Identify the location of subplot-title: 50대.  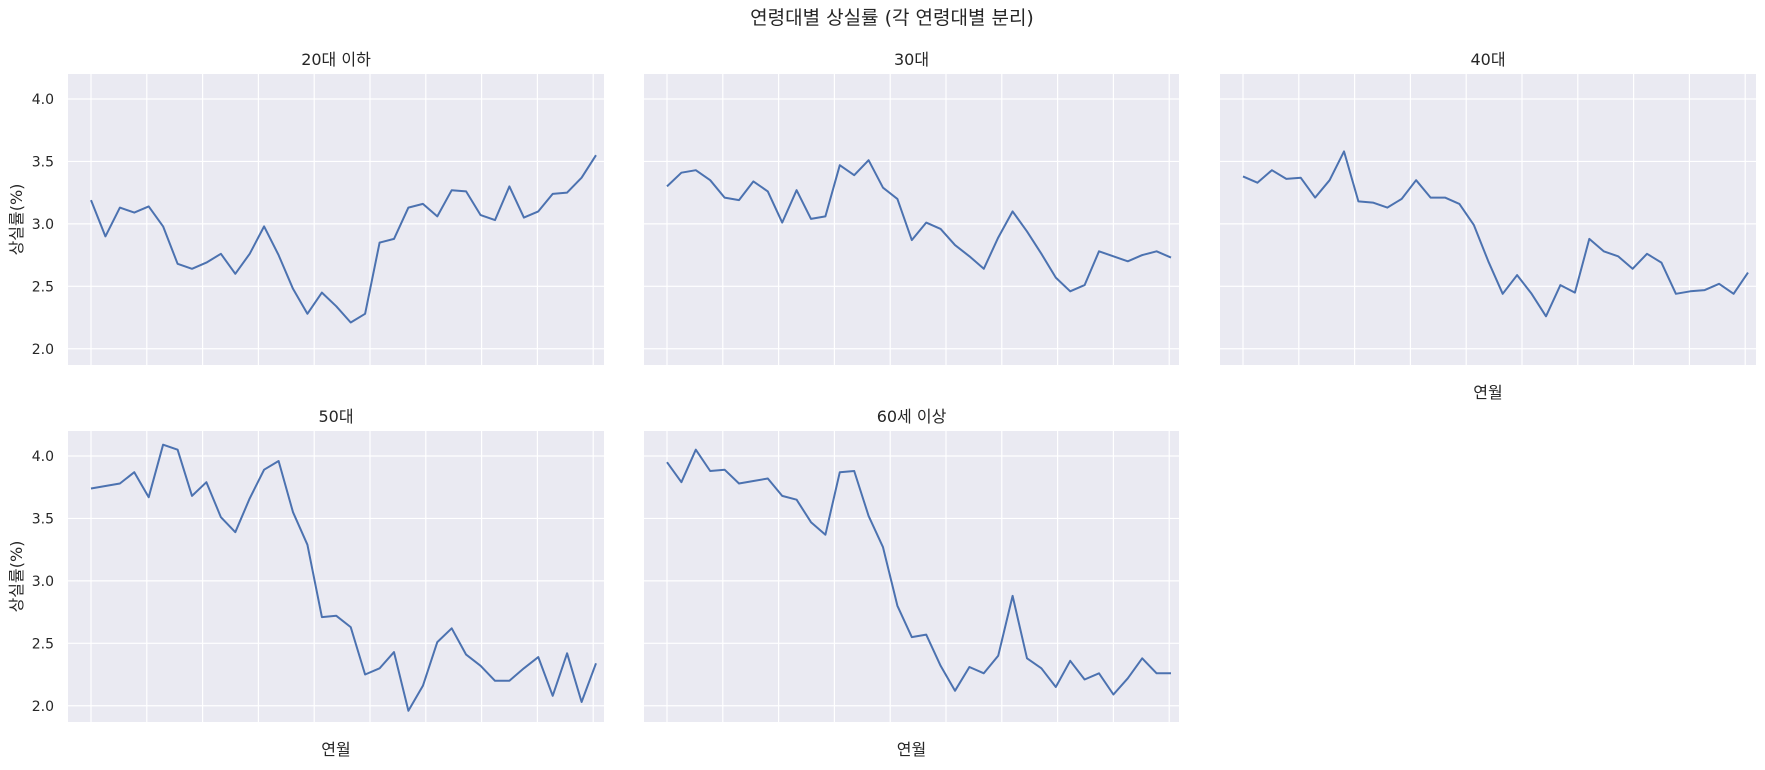
(335, 416).